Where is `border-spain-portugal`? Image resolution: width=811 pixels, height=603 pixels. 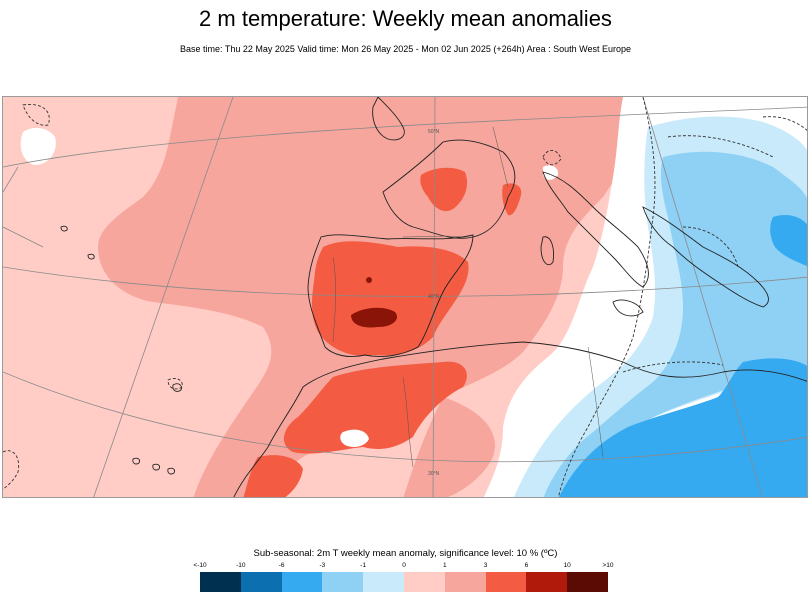 border-spain-portugal is located at coordinates (334, 299).